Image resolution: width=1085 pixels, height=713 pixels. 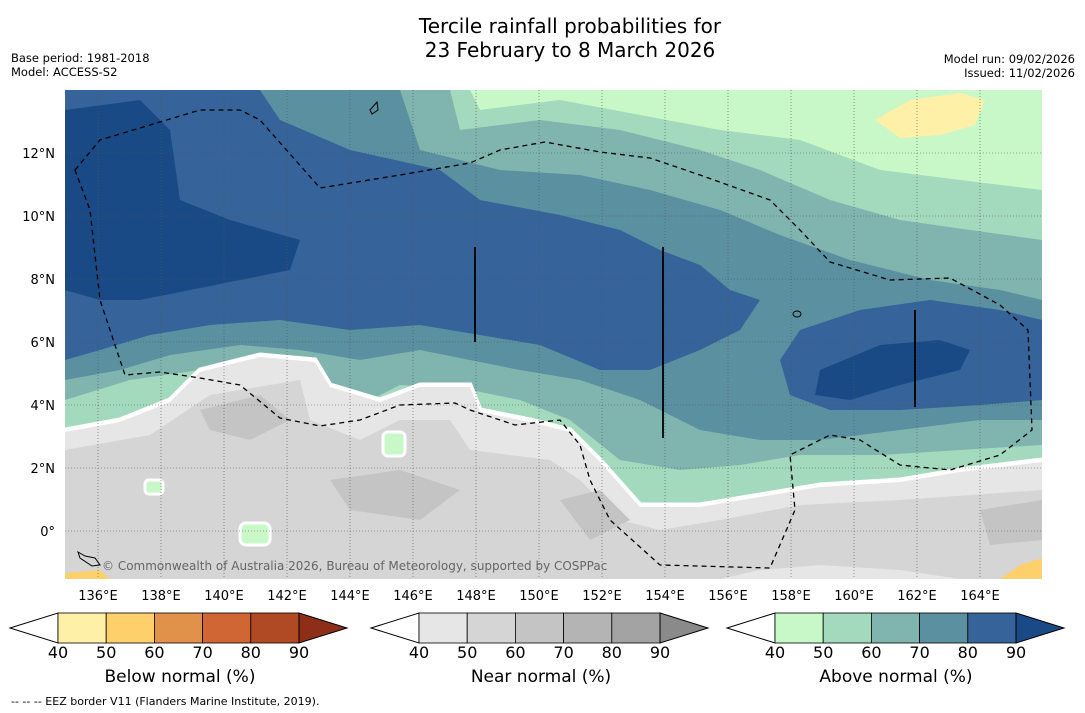 What do you see at coordinates (419, 652) in the screenshot?
I see `colorbar-near-tick: 40` at bounding box center [419, 652].